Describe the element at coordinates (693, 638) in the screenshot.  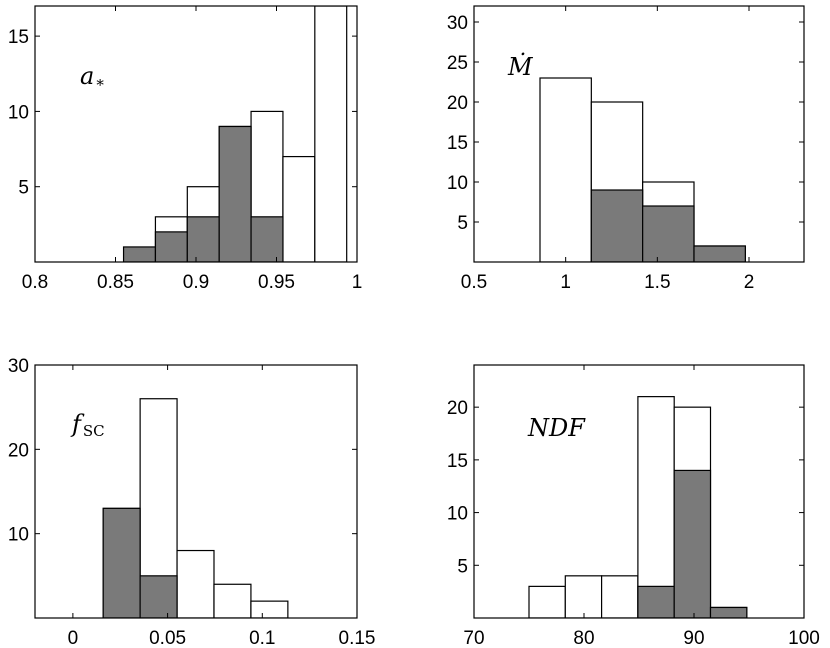
I see `x-tick-label: 90` at that location.